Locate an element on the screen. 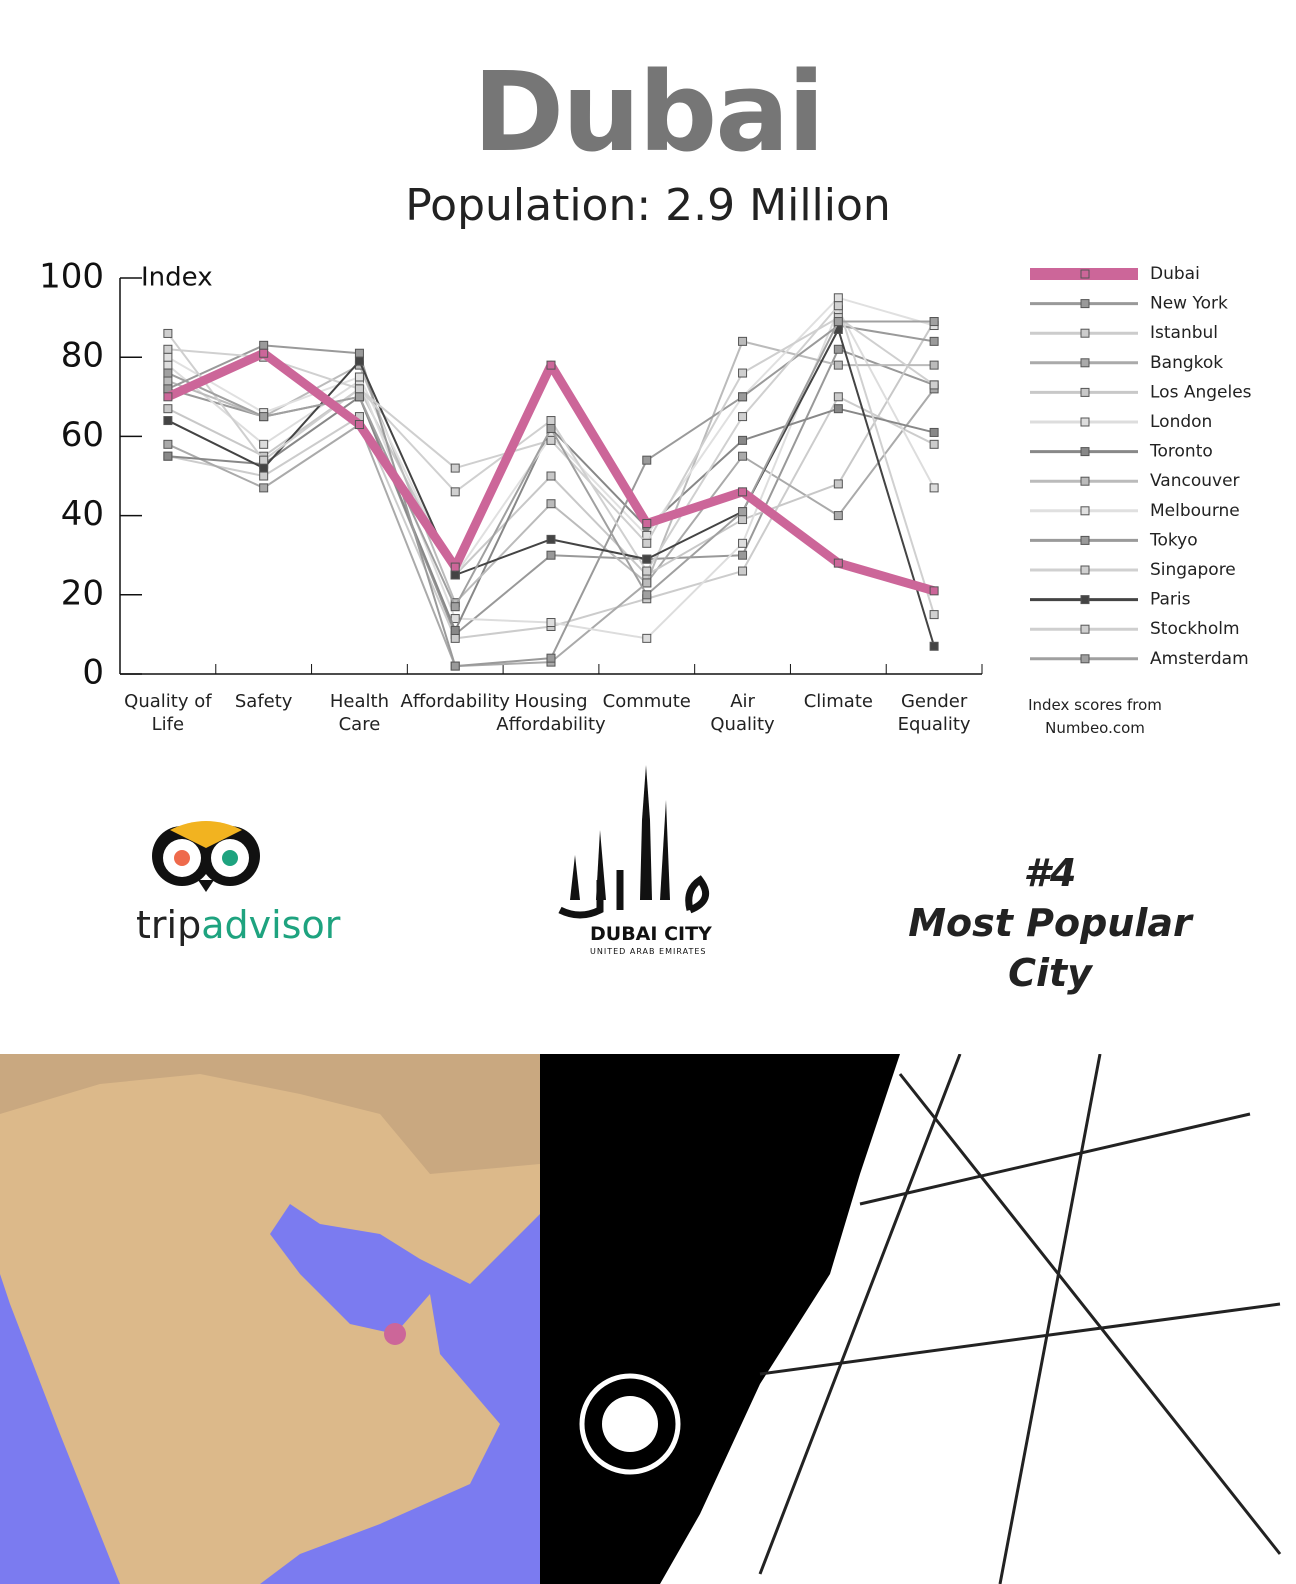 This screenshot has width=1296, height=1584. legend-label: Tokyo is located at coordinates (1173, 540).